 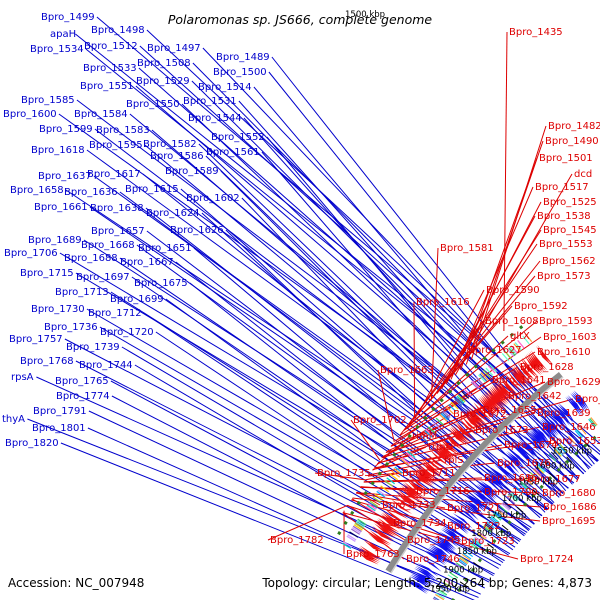 I want to click on right-gene-label: Bpro_1482, so click(x=574, y=126).